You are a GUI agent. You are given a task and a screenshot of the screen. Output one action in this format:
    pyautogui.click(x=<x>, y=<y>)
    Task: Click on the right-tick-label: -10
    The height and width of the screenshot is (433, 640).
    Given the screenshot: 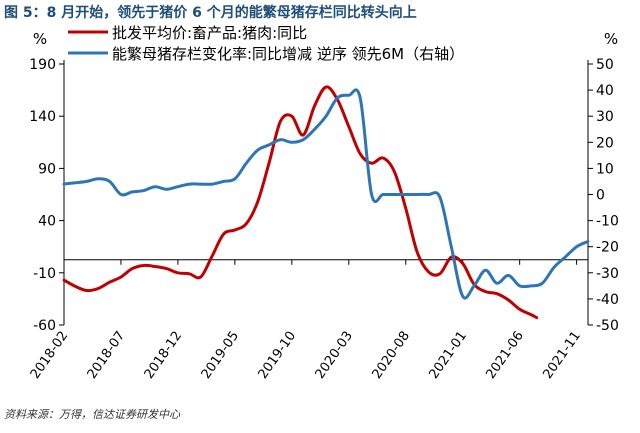 What is the action you would take?
    pyautogui.click(x=607, y=222)
    